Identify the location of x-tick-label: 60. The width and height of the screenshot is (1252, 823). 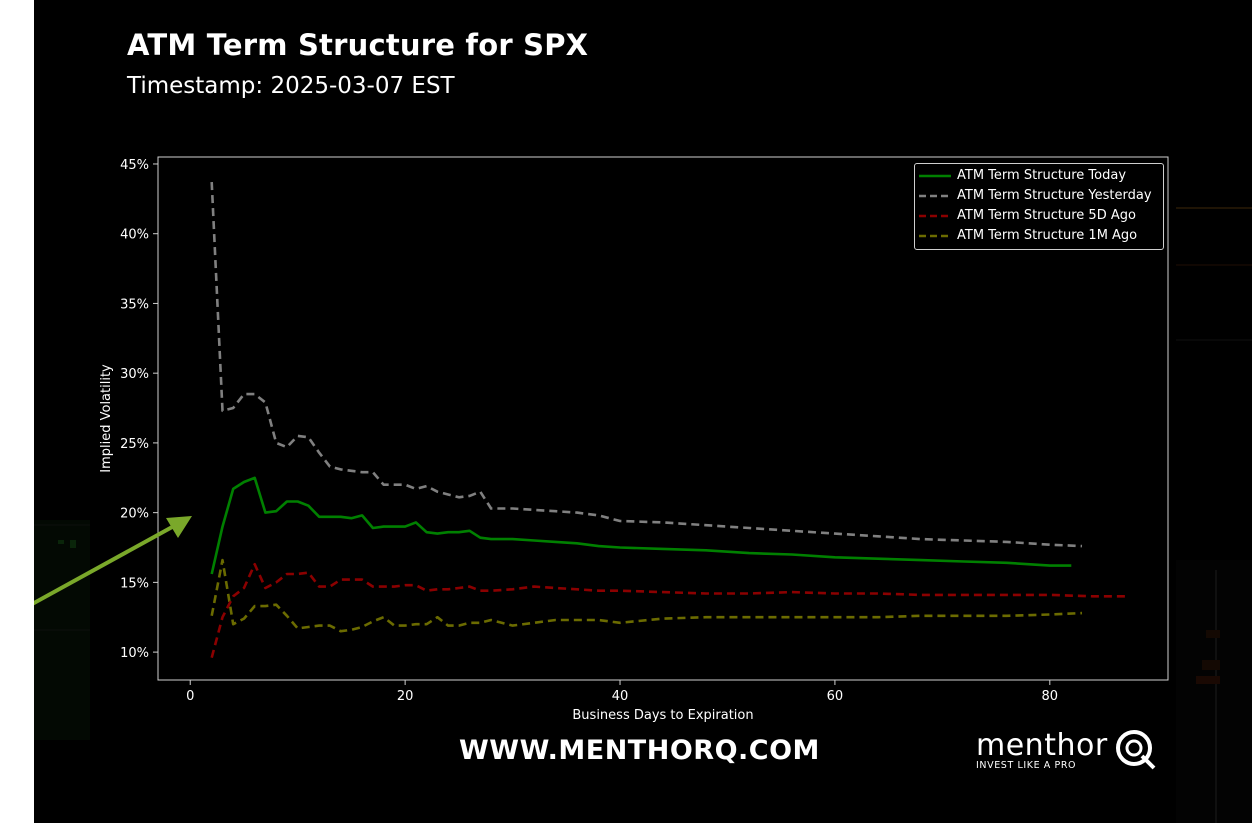
(835, 696).